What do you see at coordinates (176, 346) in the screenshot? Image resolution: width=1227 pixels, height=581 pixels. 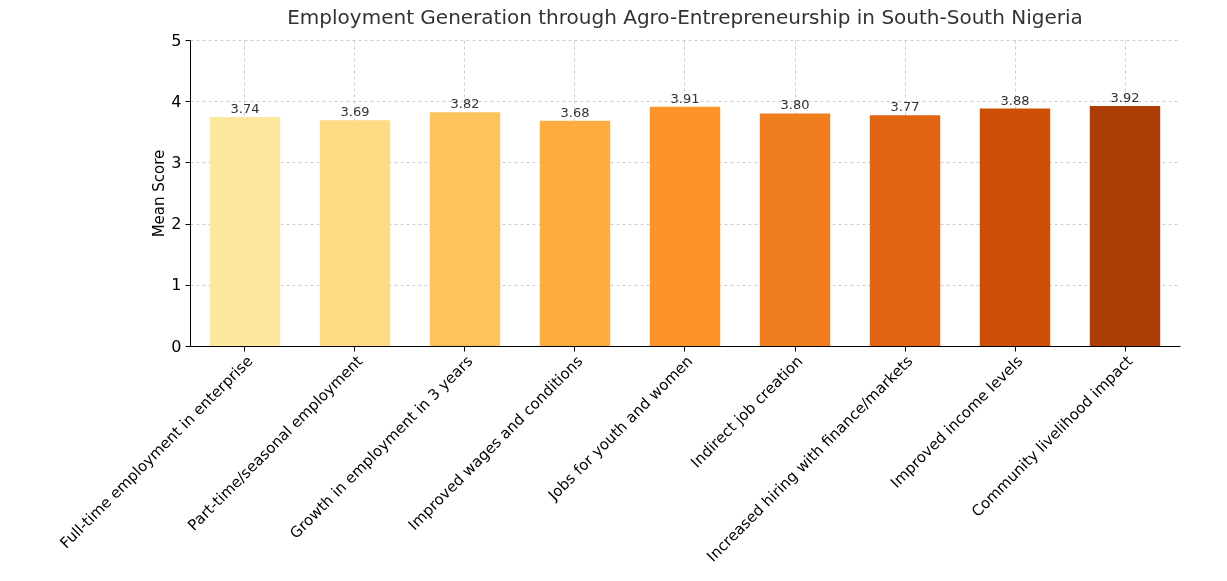 I see `y-tick-label: 0` at bounding box center [176, 346].